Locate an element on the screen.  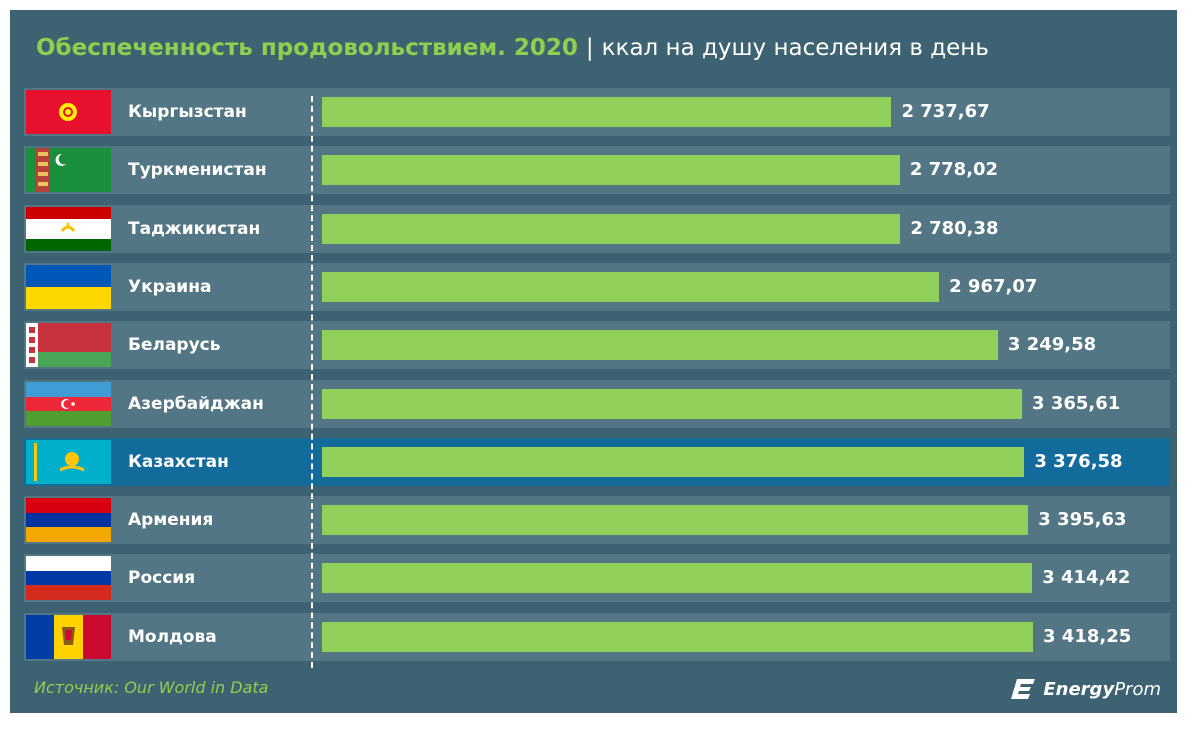
chart-row: Украина 2 967,07 is located at coordinates (597, 286).